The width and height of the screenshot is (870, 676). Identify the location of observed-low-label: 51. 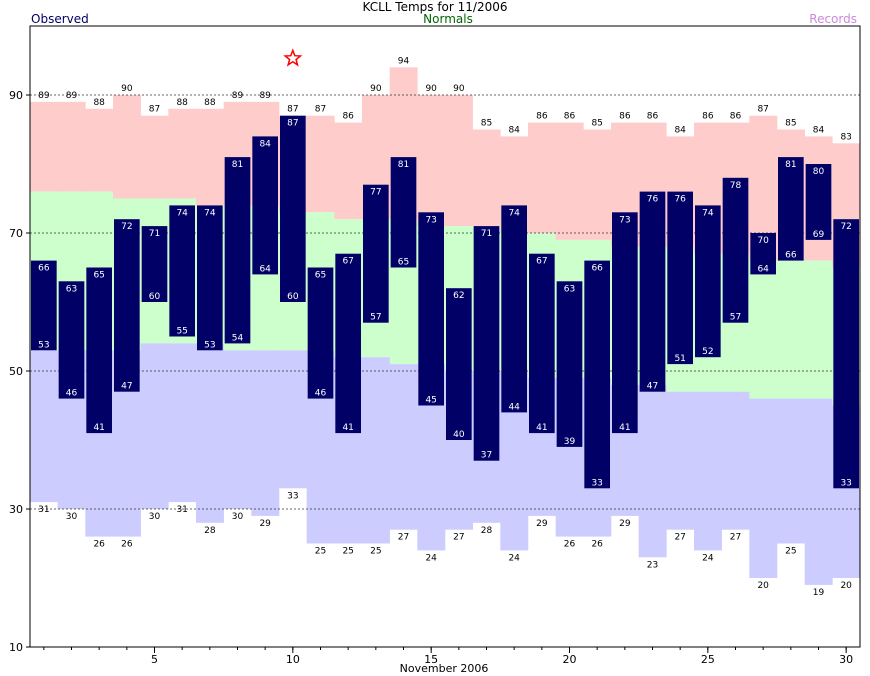
(679, 359).